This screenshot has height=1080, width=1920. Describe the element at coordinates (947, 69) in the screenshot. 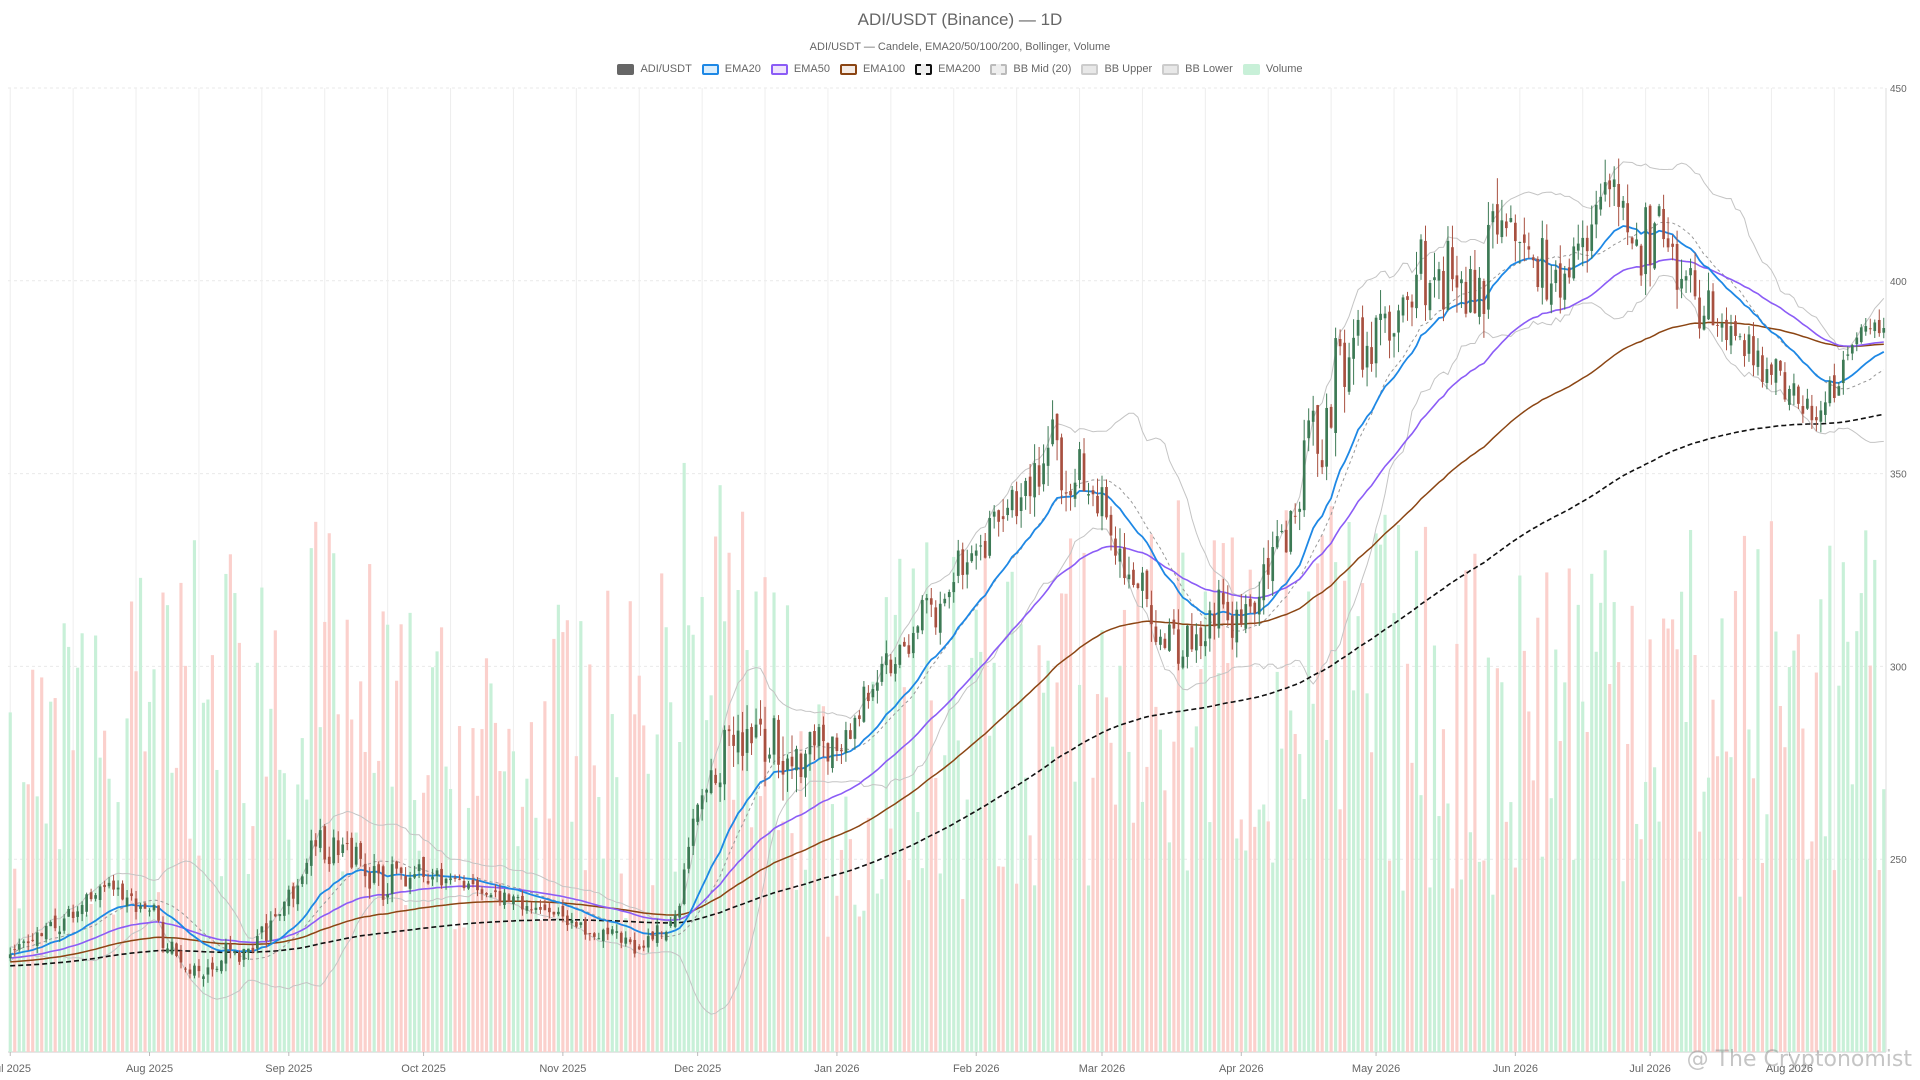

I see `legend-item-ema200: EMA200` at that location.